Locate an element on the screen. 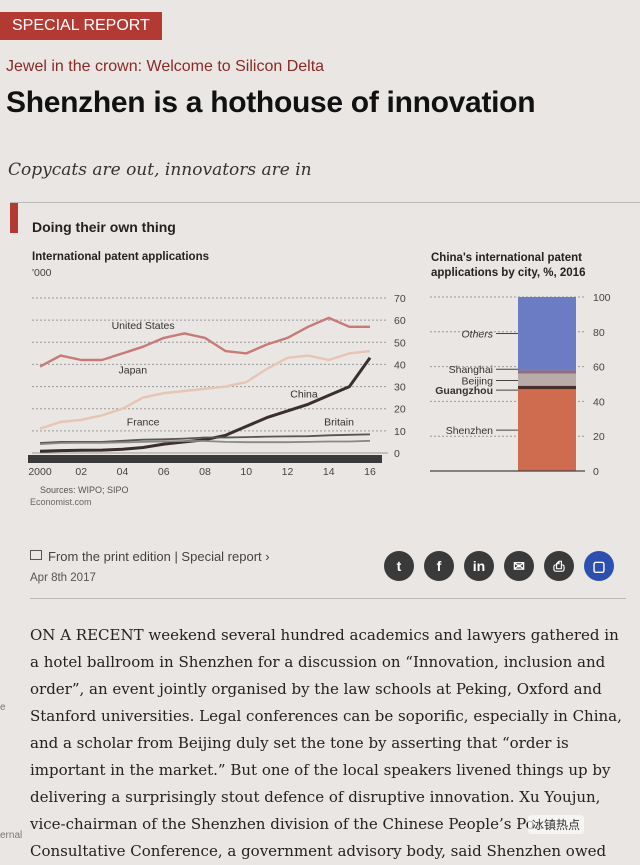 The width and height of the screenshot is (640, 865). bar-segment-label: Shanghai is located at coordinates (471, 370).